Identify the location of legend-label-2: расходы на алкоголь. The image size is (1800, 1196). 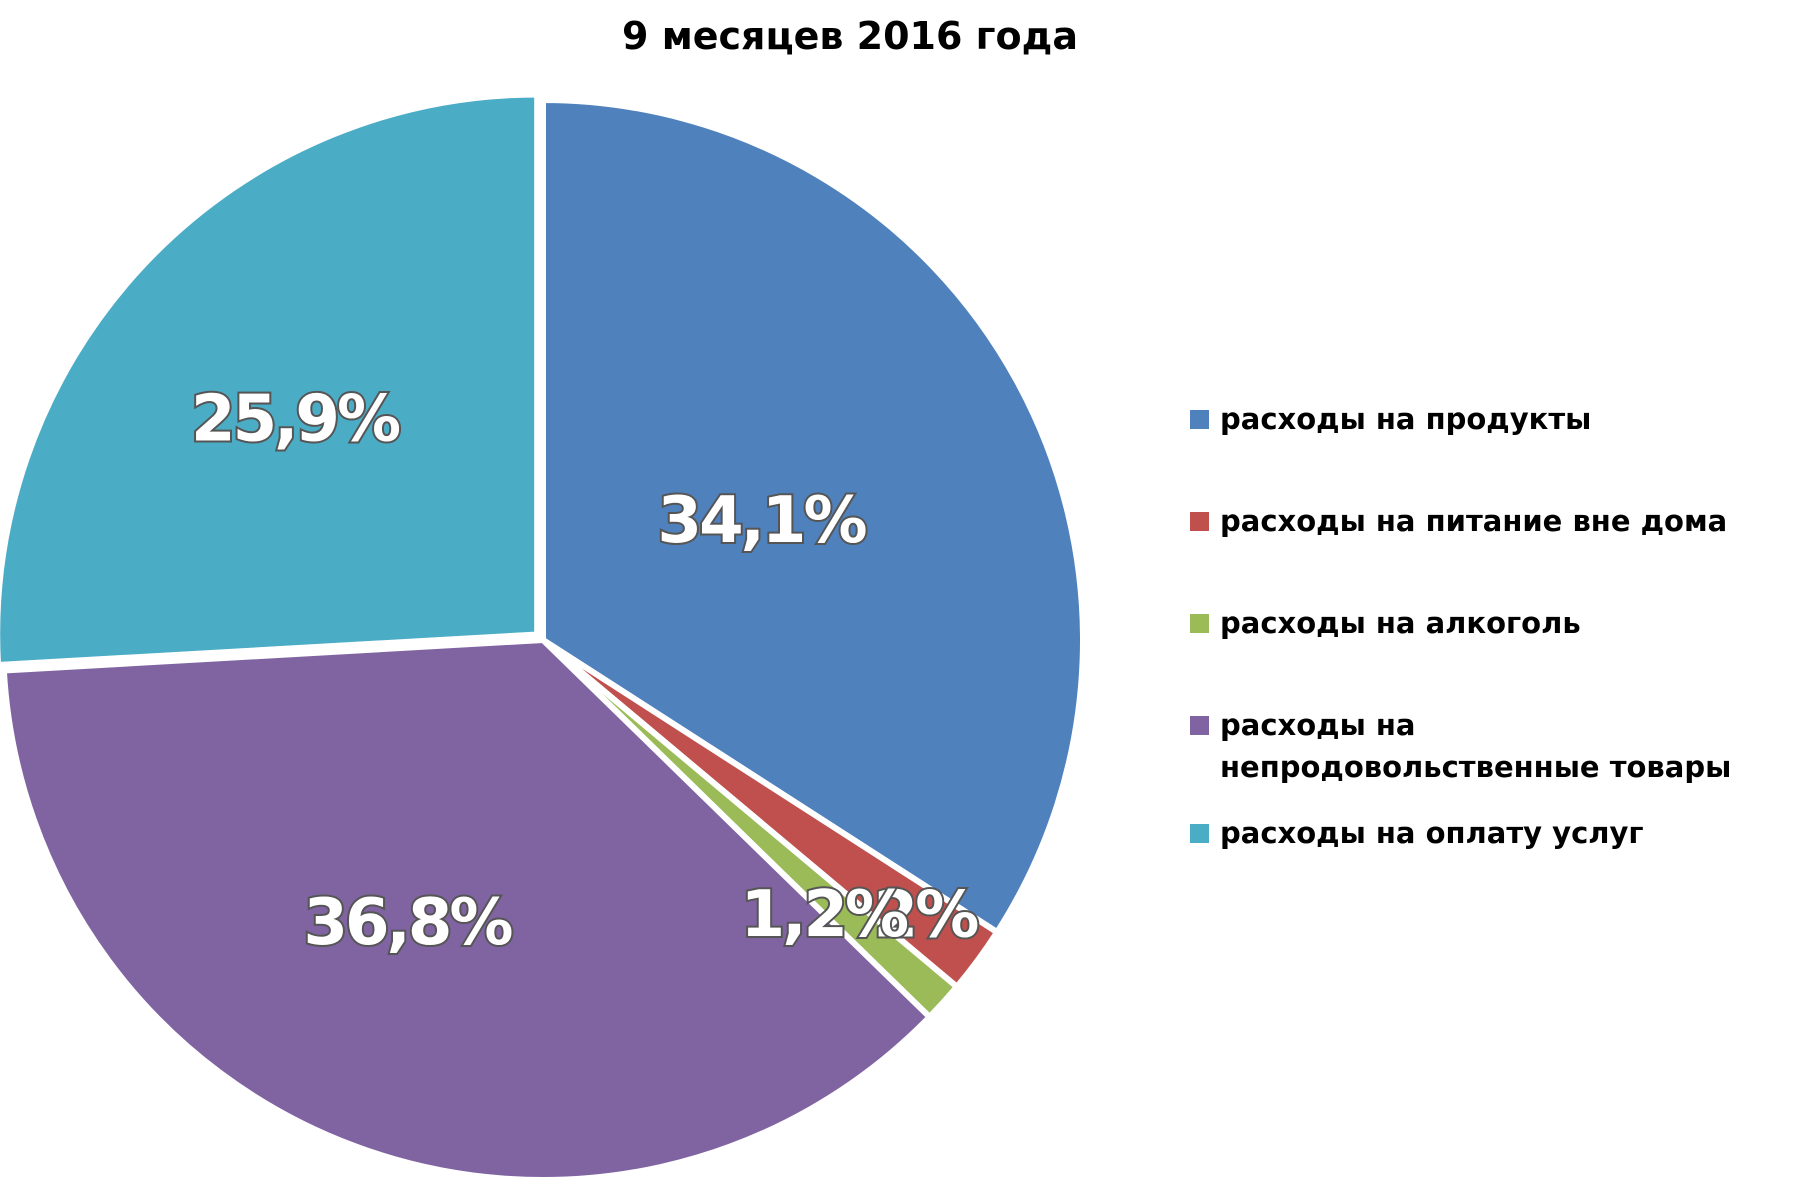
(1400, 623).